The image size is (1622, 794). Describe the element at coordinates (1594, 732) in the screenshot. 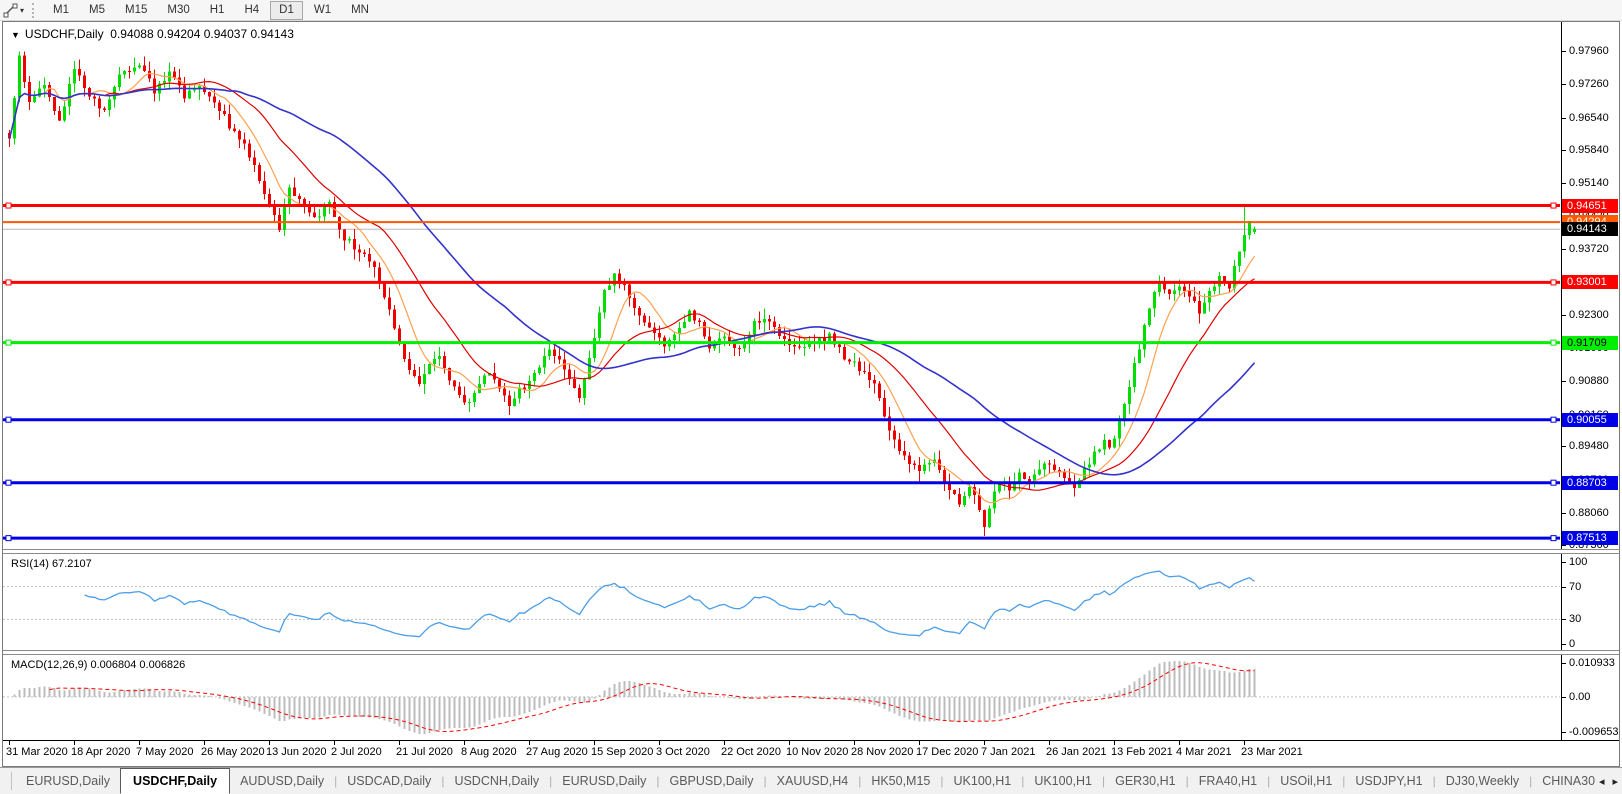

I see `macd-tick-label: -0.009653` at that location.